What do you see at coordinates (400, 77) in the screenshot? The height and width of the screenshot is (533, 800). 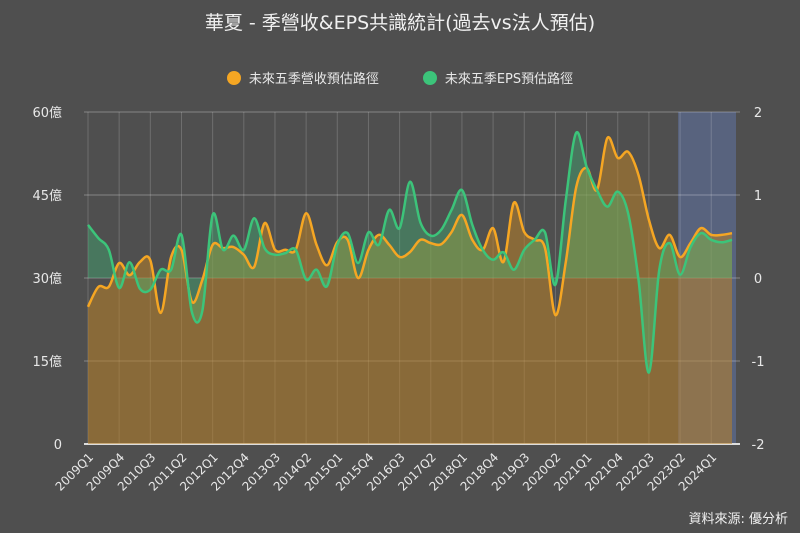 I see `legend: 未來五季營收預估路徑 未來五季EPS預估路徑` at bounding box center [400, 77].